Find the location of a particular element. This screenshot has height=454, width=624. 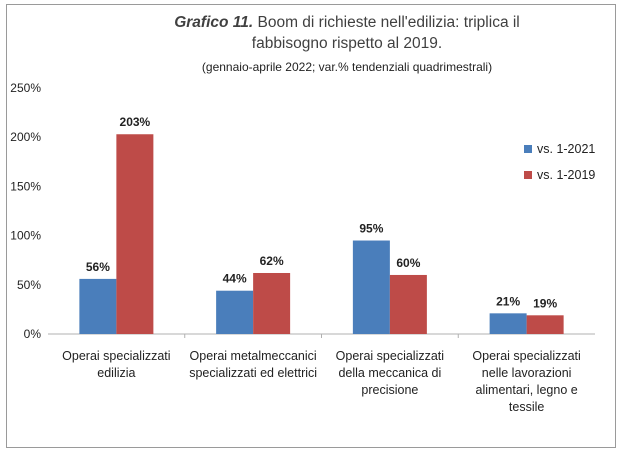

data-label-series-2: 203% is located at coordinates (135, 122).